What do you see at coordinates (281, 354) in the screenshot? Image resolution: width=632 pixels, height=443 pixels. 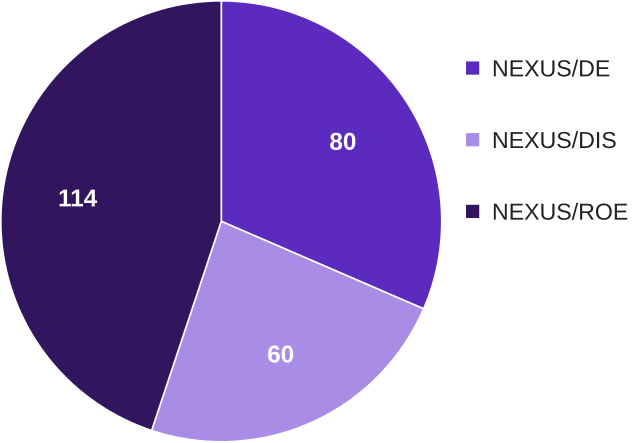 I see `data-label: 60` at bounding box center [281, 354].